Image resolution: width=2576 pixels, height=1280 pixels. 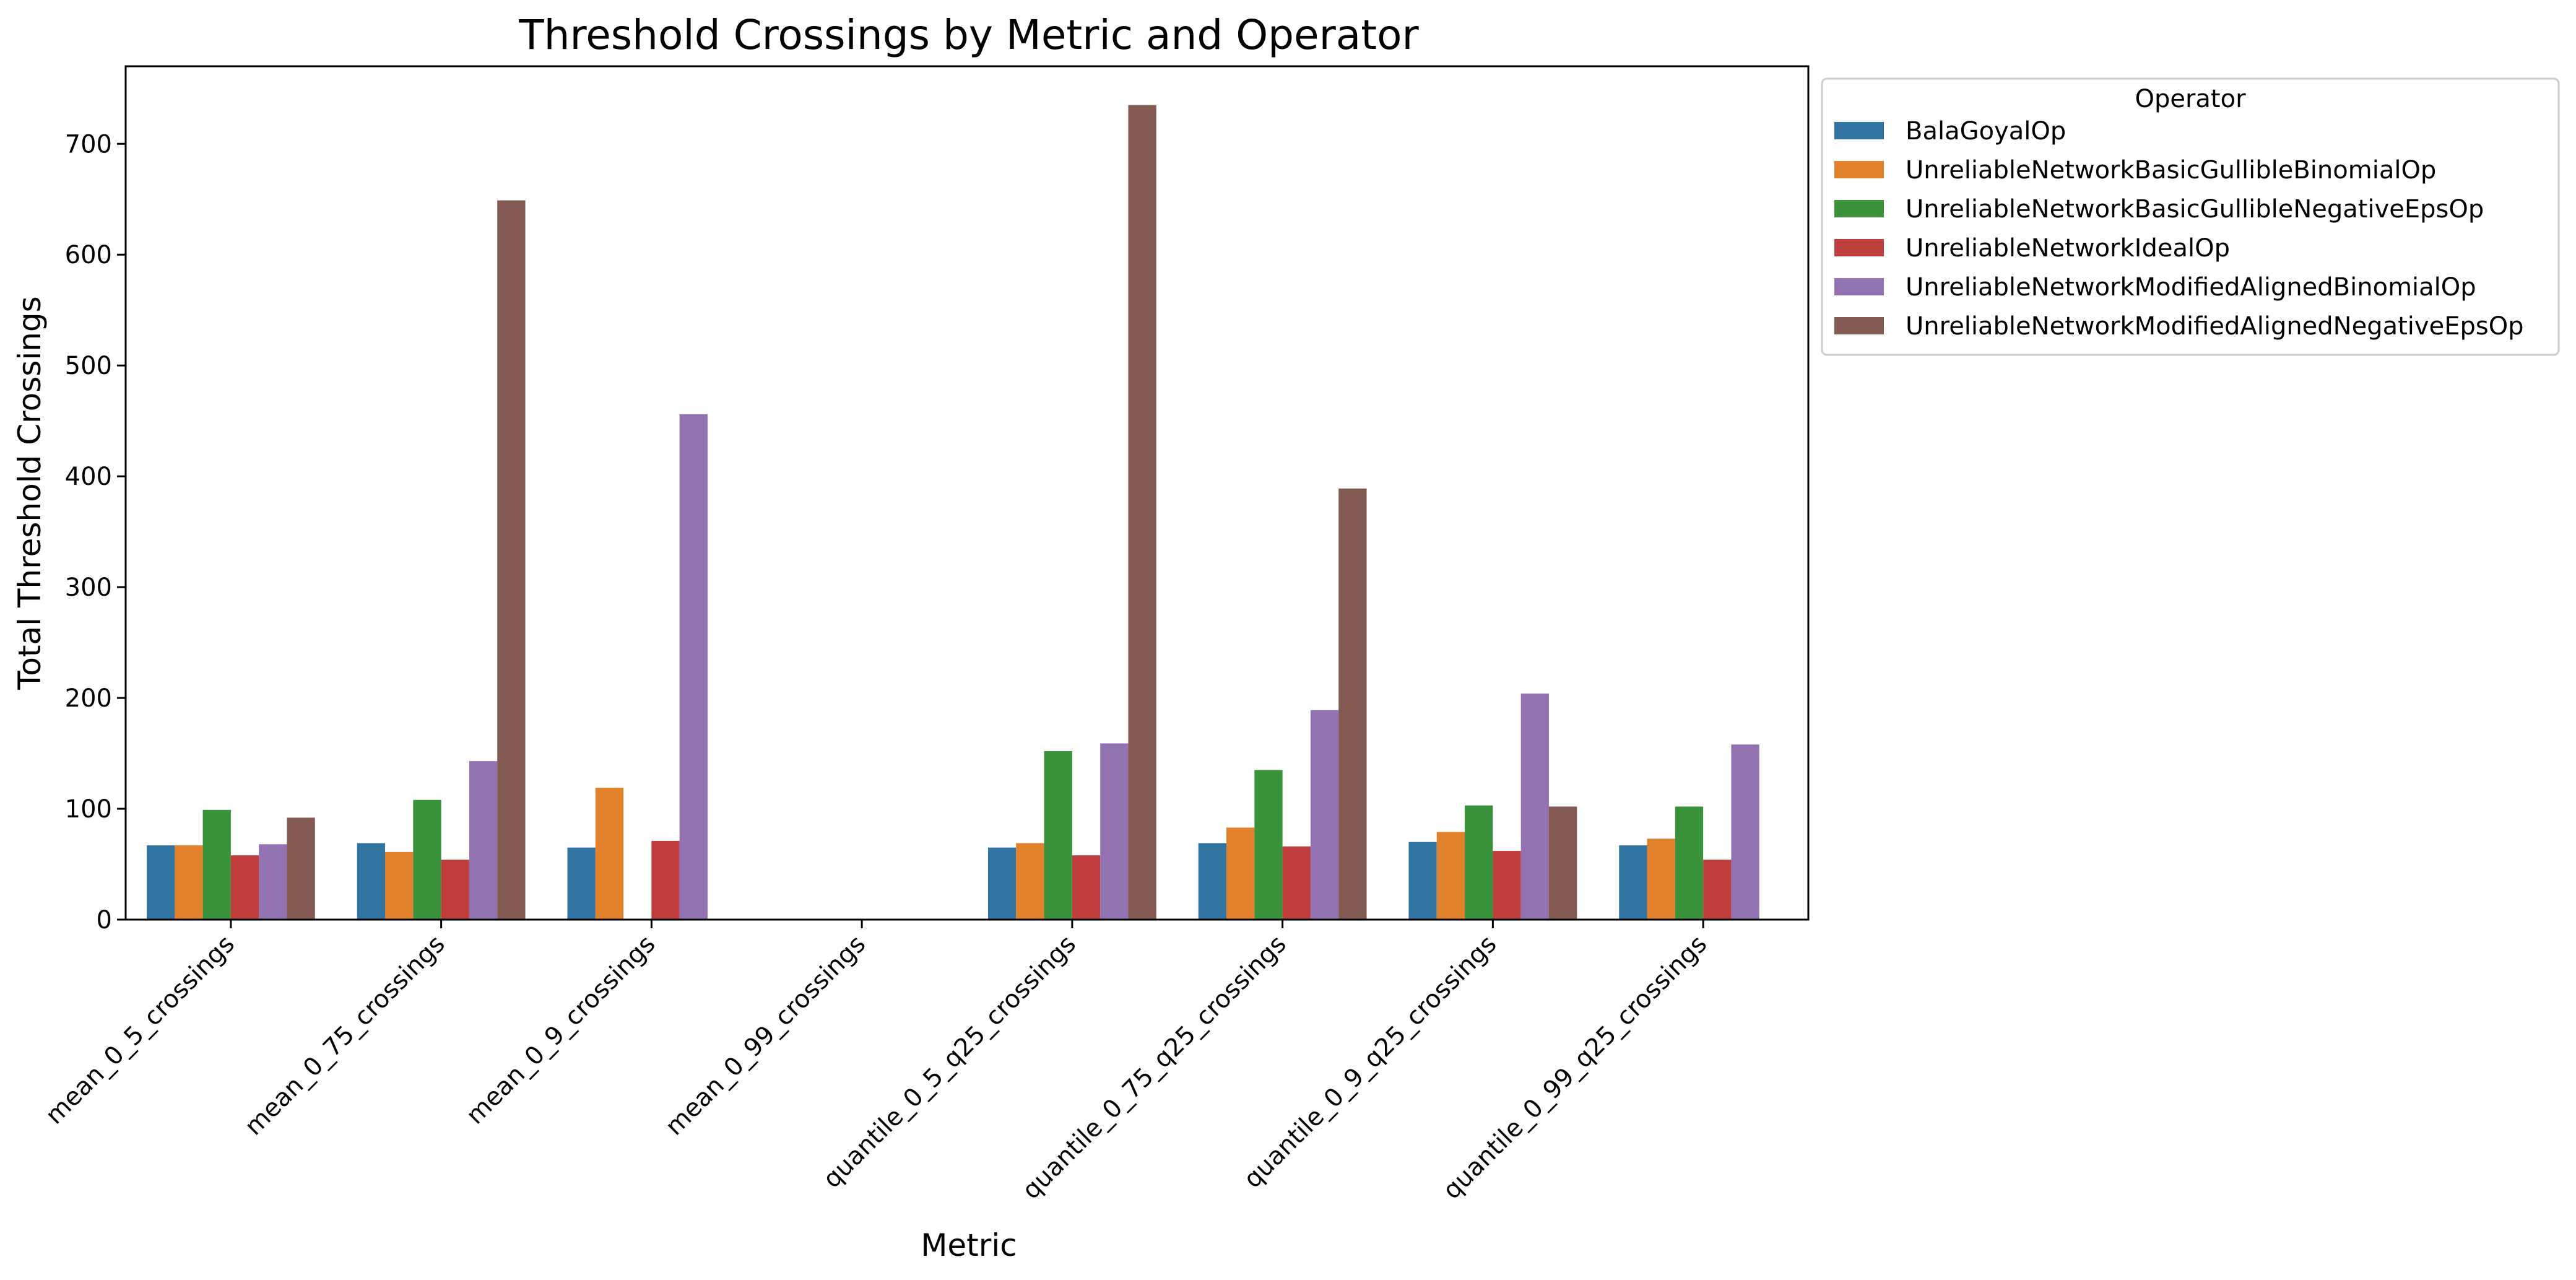 What do you see at coordinates (371, 881) in the screenshot?
I see `bar-BalaGoyalOp-mean_0_75_crossings` at bounding box center [371, 881].